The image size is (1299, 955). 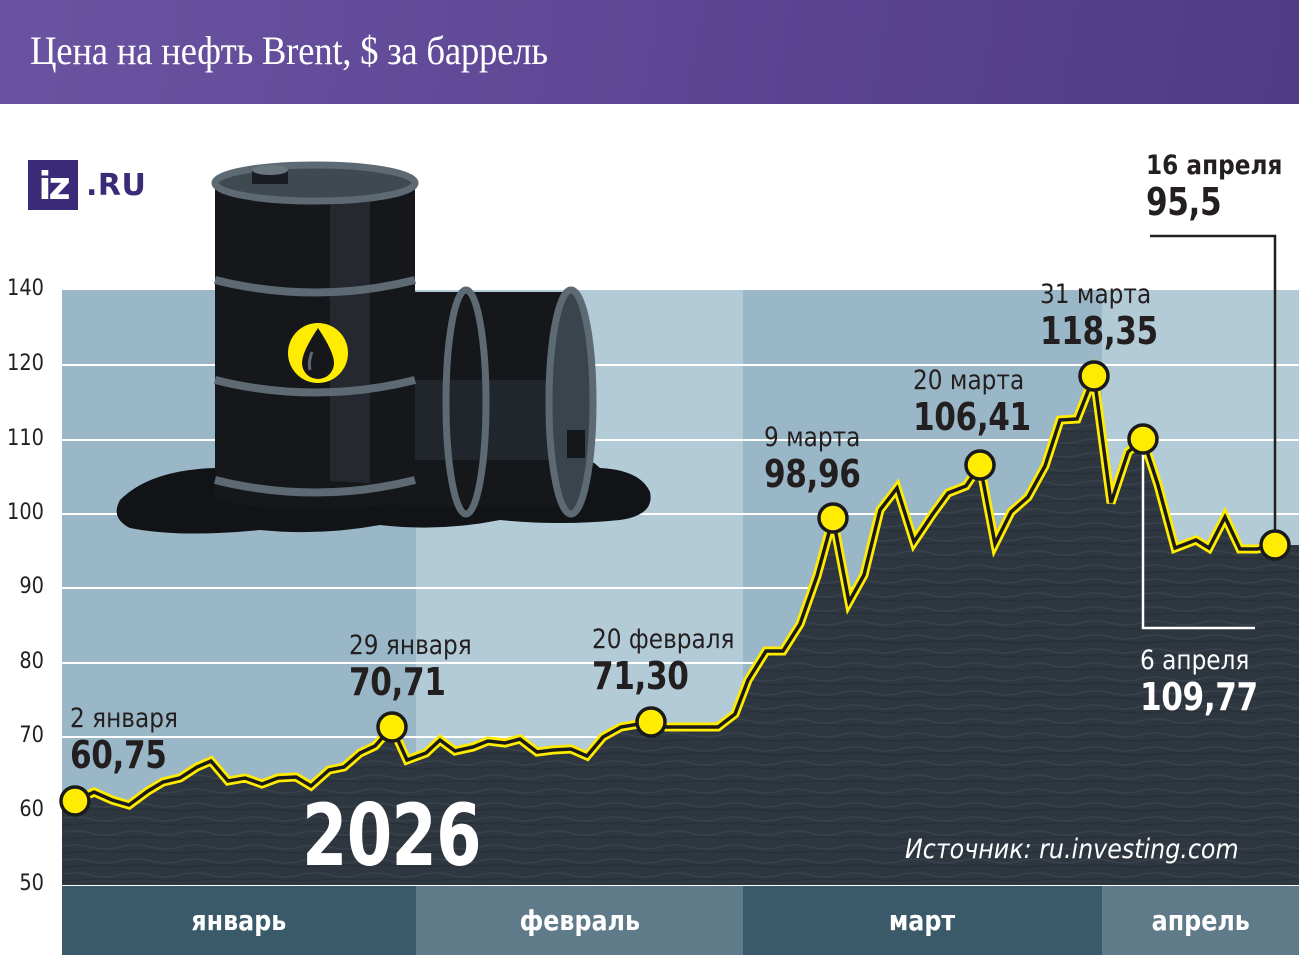 I want to click on month-label-1: февраль, so click(x=579, y=920).